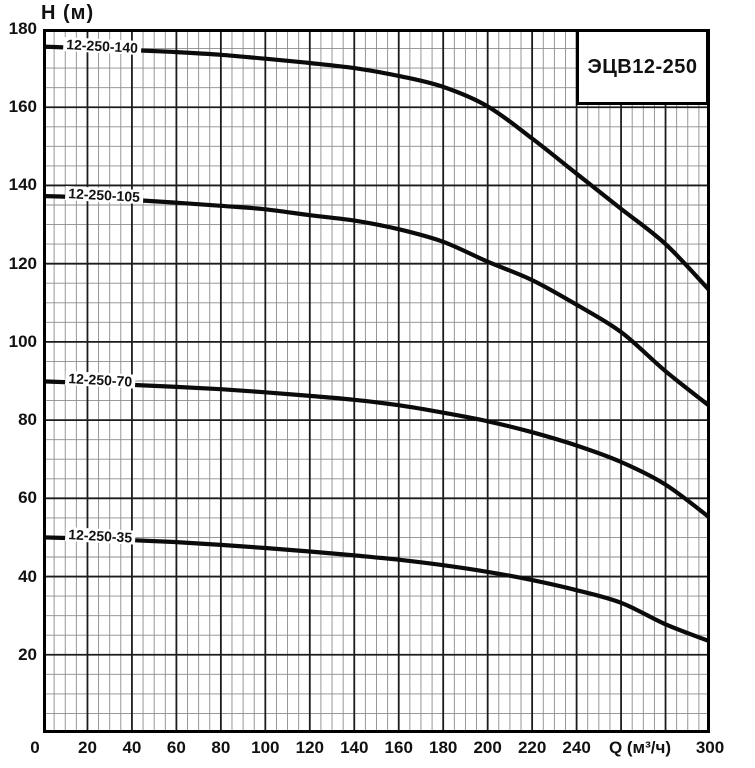 This screenshot has height=768, width=755. Describe the element at coordinates (710, 747) in the screenshot. I see `x-tick-label-300: 300` at that location.